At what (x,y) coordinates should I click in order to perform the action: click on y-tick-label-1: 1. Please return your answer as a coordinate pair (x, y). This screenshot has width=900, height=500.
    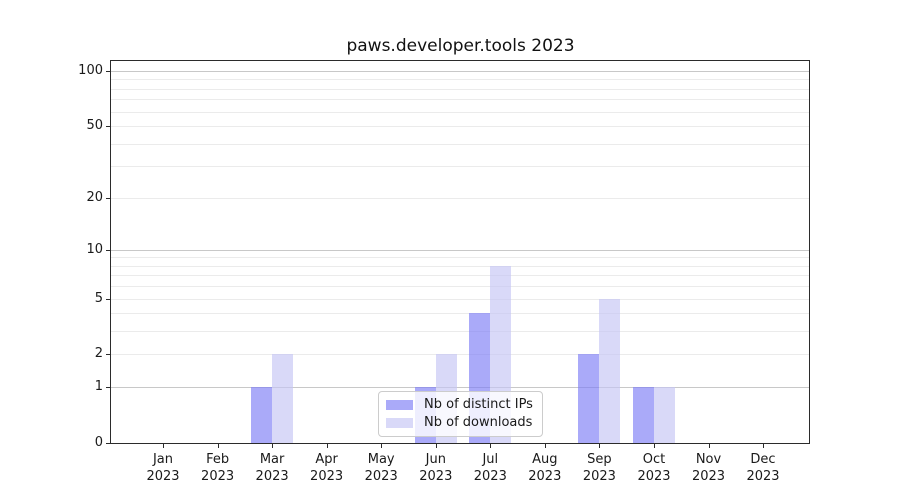
    Looking at the image, I should click on (98, 387).